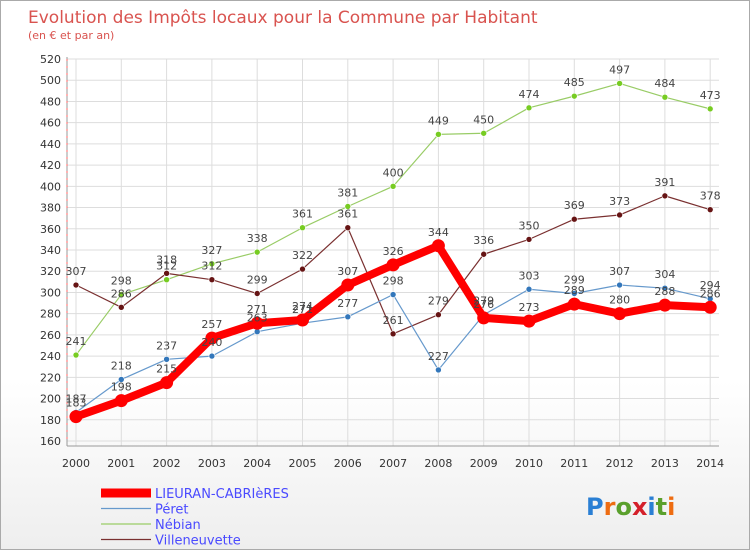 The image size is (750, 551). What do you see at coordinates (121, 463) in the screenshot?
I see `x-tick-label: 2001` at bounding box center [121, 463].